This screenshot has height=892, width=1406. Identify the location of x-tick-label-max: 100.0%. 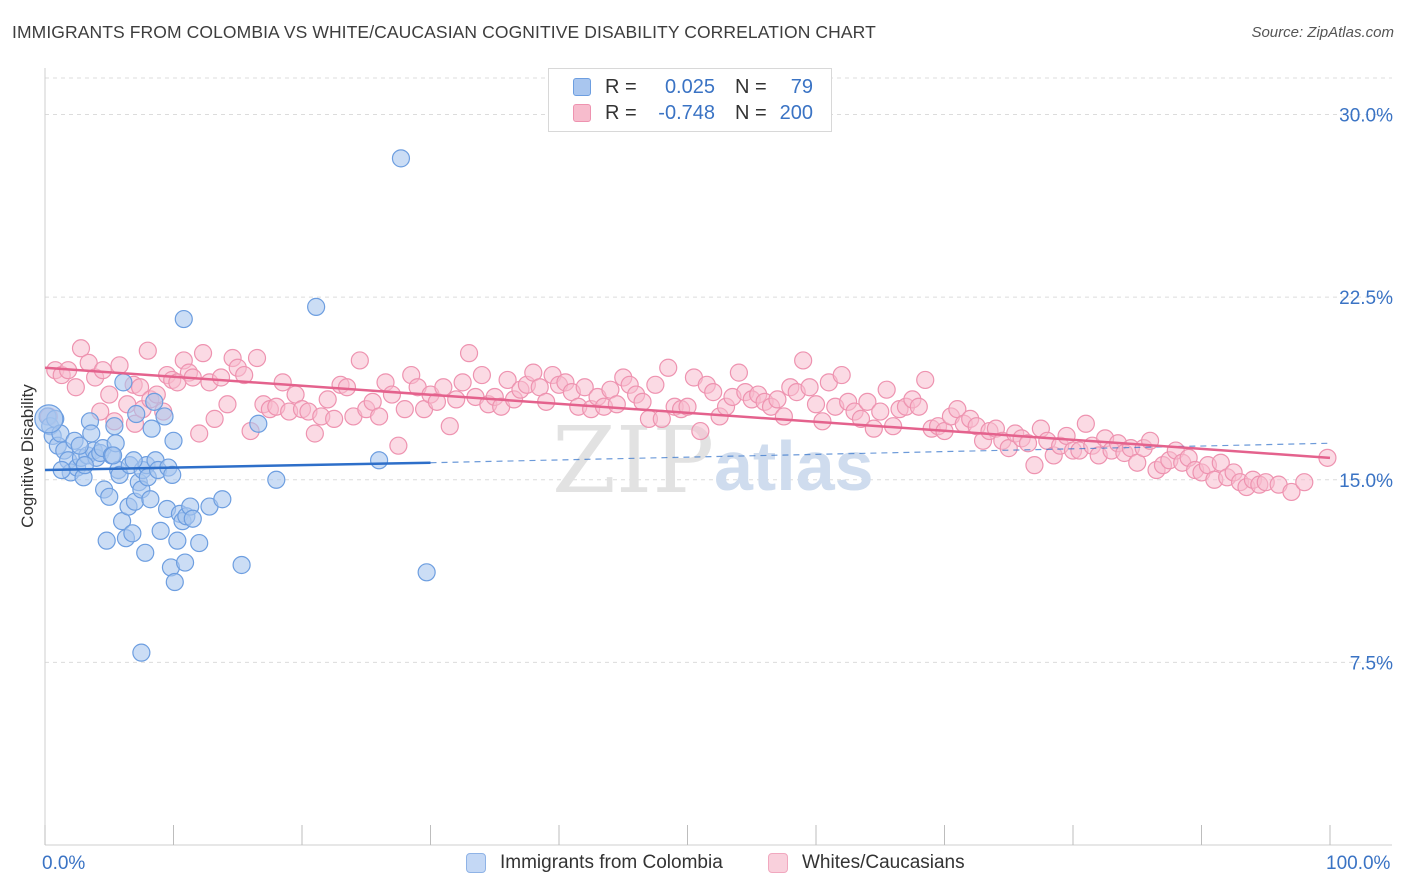
(1358, 863).